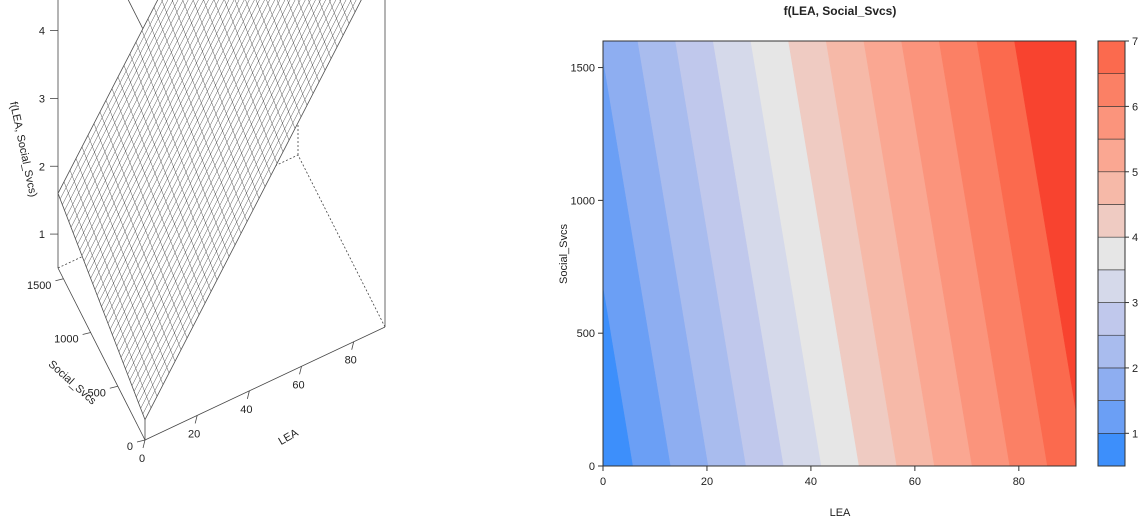 The image size is (1146, 524). I want to click on x-axis-ticks: 0 20 40 60 80, so click(812, 477).